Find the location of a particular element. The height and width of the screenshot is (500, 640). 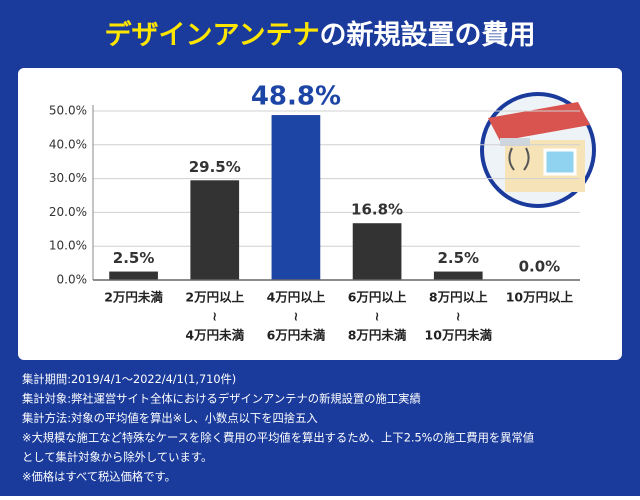

x-tick-label: 8万円未満 is located at coordinates (377, 335).